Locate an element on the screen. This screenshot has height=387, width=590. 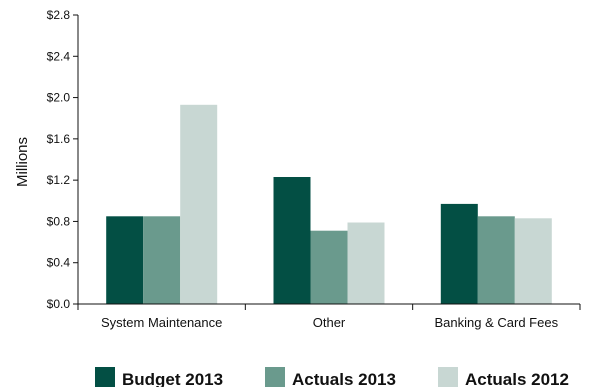
legend-label-2: Actuals 2012 is located at coordinates (517, 378).